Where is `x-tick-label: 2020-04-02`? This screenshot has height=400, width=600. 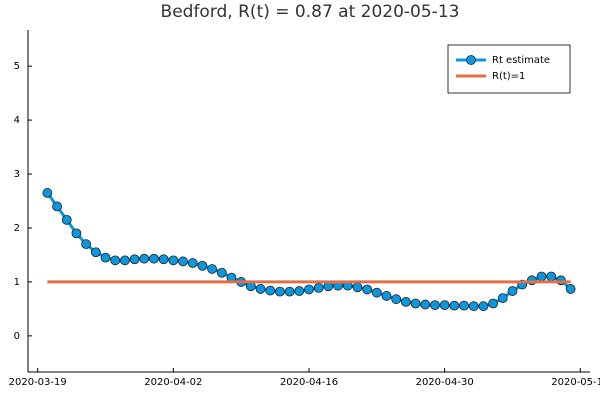
x-tick-label: 2020-04-02 is located at coordinates (173, 382).